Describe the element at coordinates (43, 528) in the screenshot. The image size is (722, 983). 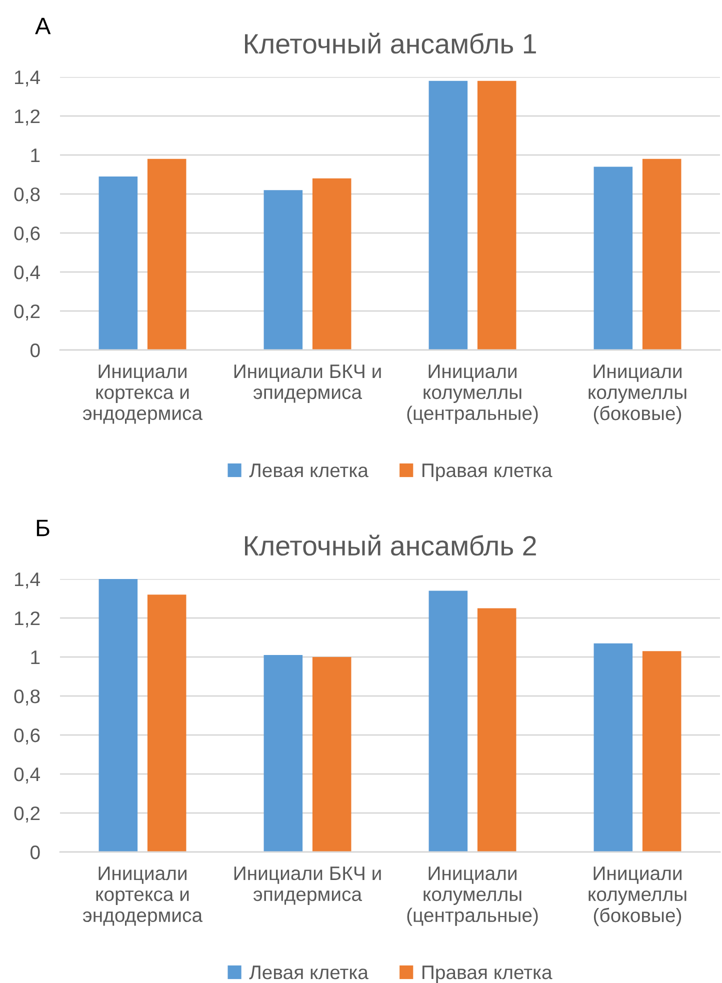
I see `text: Б` at that location.